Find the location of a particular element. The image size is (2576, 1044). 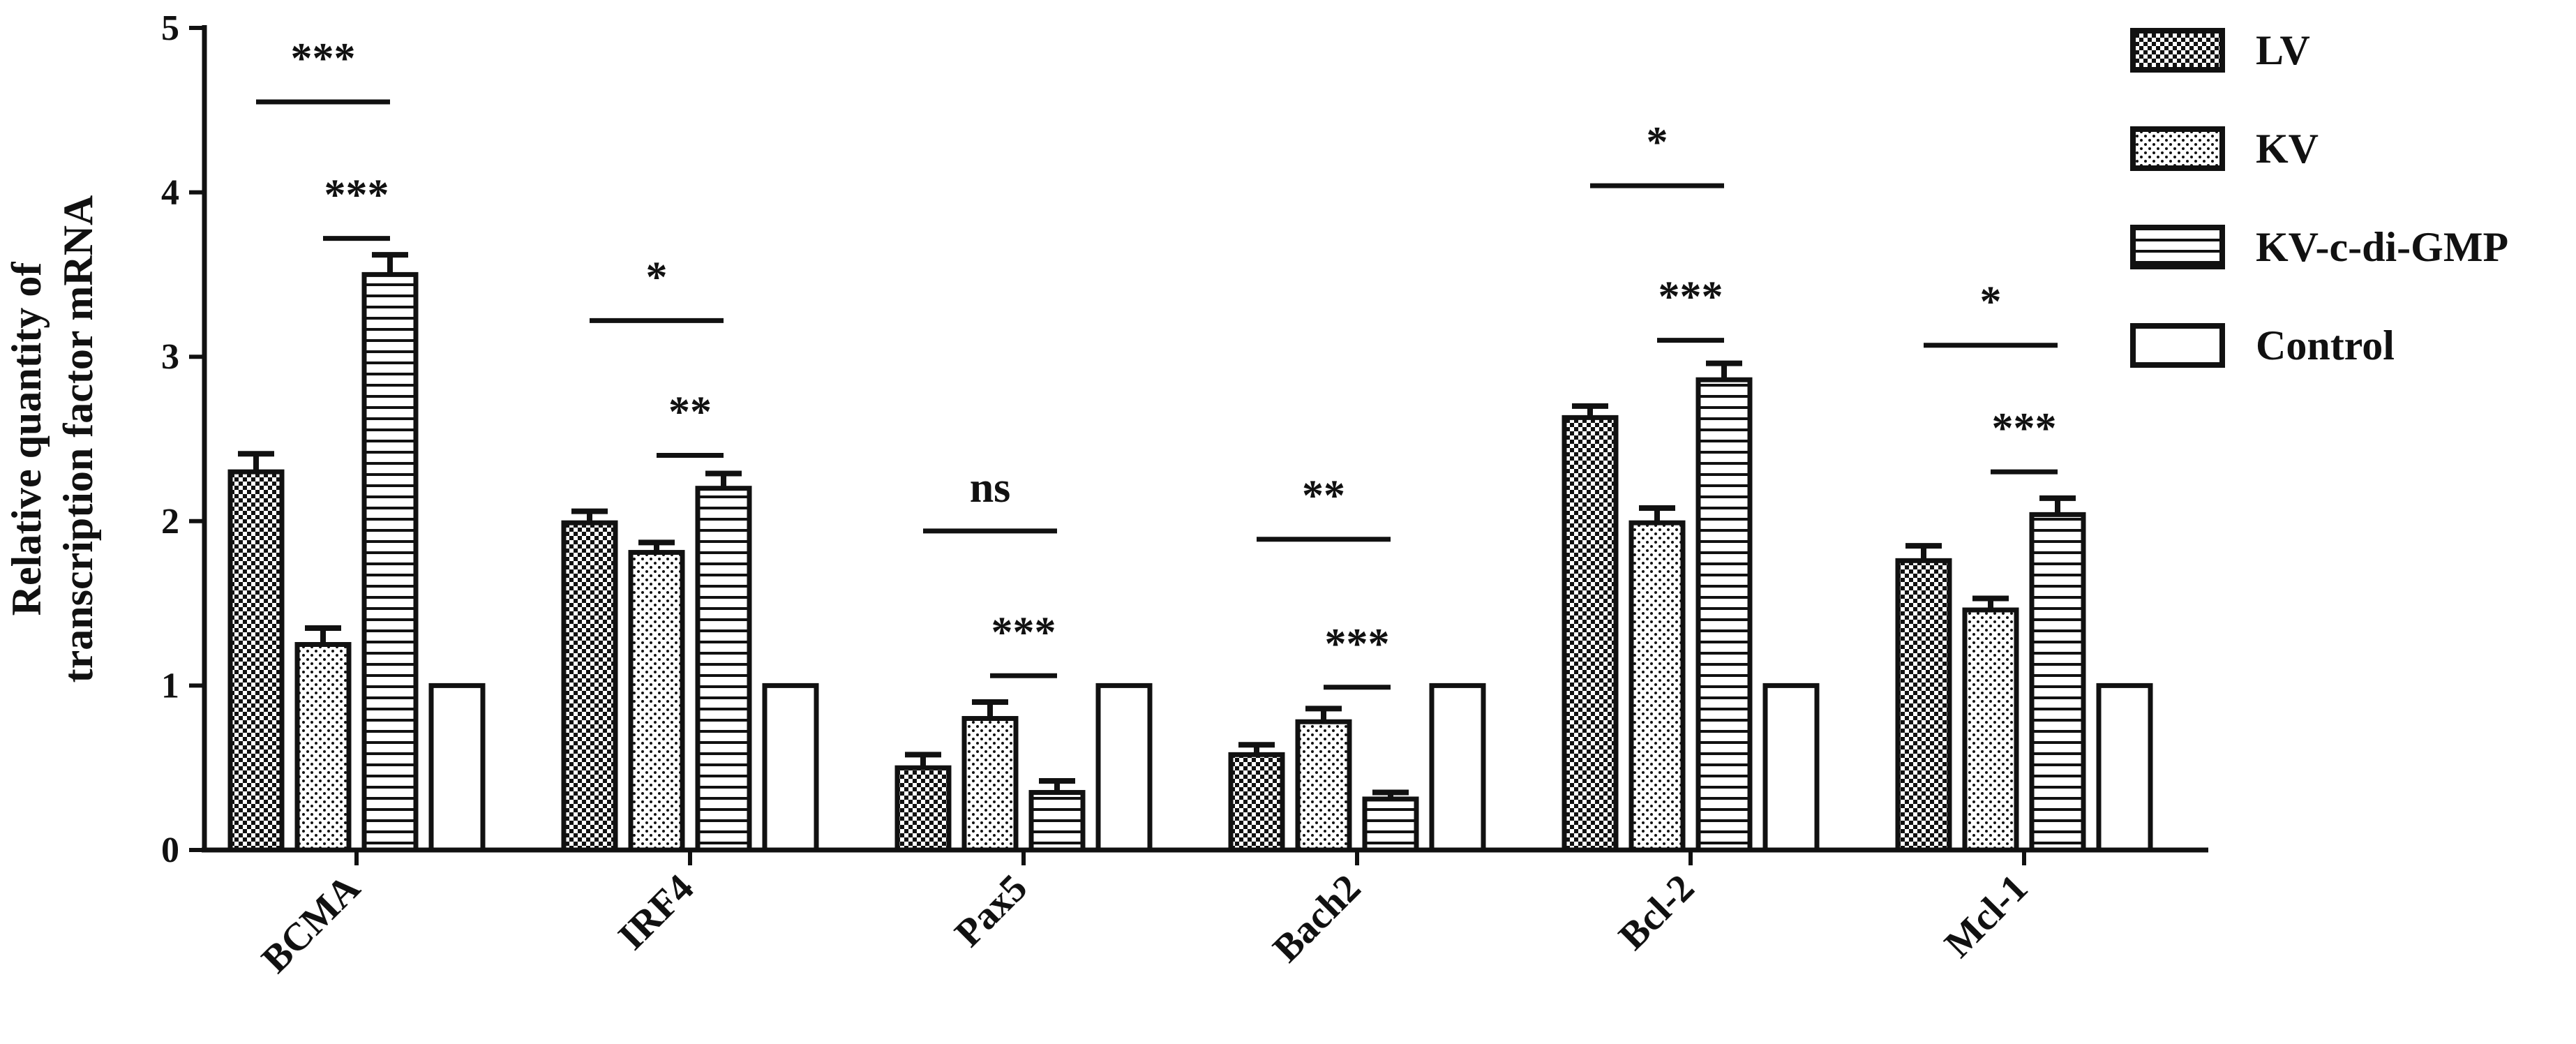

legend-label-LV: LV is located at coordinates (2283, 50).